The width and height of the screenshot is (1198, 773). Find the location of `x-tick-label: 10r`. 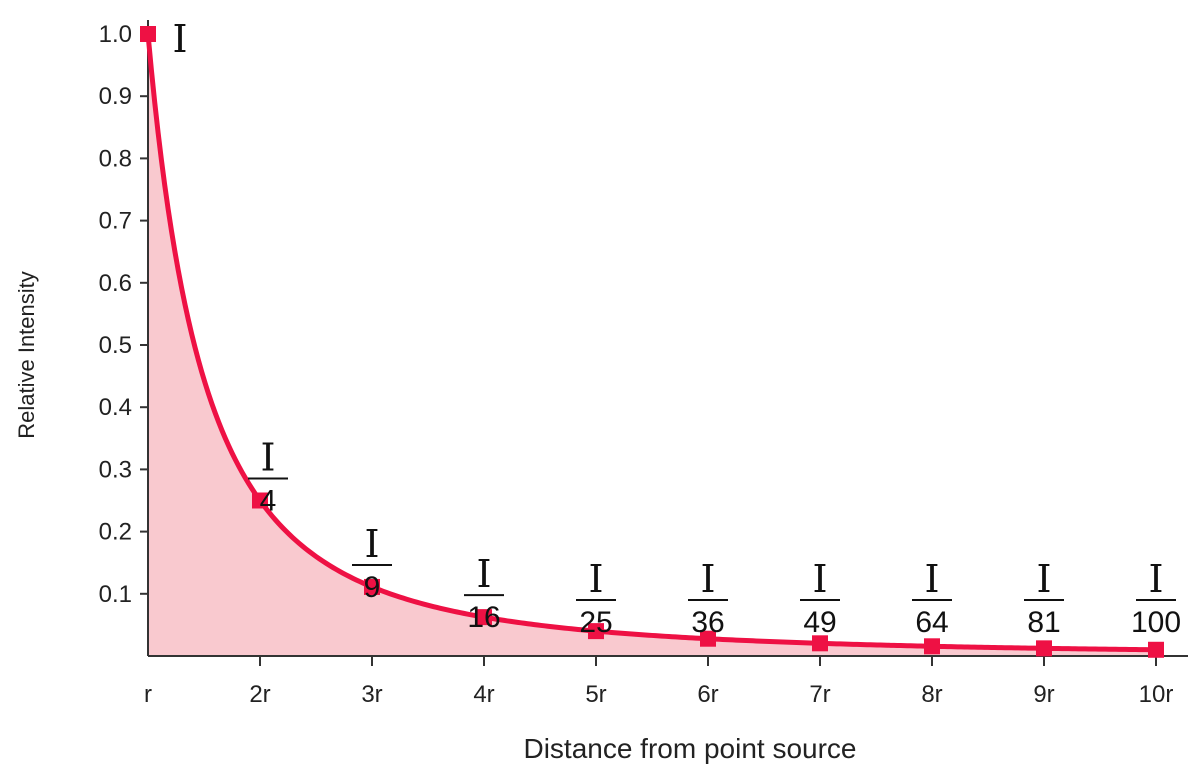

x-tick-label: 10r is located at coordinates (1156, 694).